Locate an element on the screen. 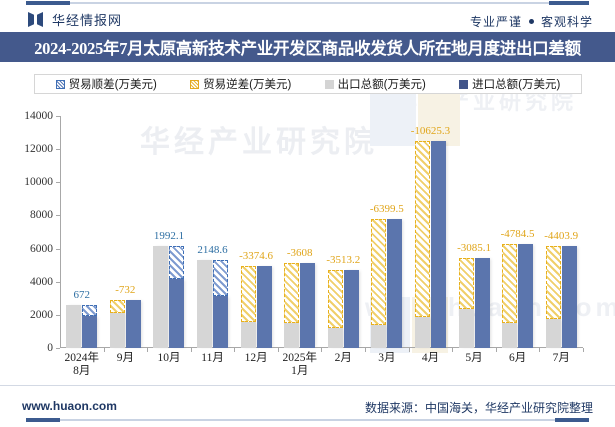 The height and width of the screenshot is (427, 615). x-tick-label: 12月 is located at coordinates (256, 358).